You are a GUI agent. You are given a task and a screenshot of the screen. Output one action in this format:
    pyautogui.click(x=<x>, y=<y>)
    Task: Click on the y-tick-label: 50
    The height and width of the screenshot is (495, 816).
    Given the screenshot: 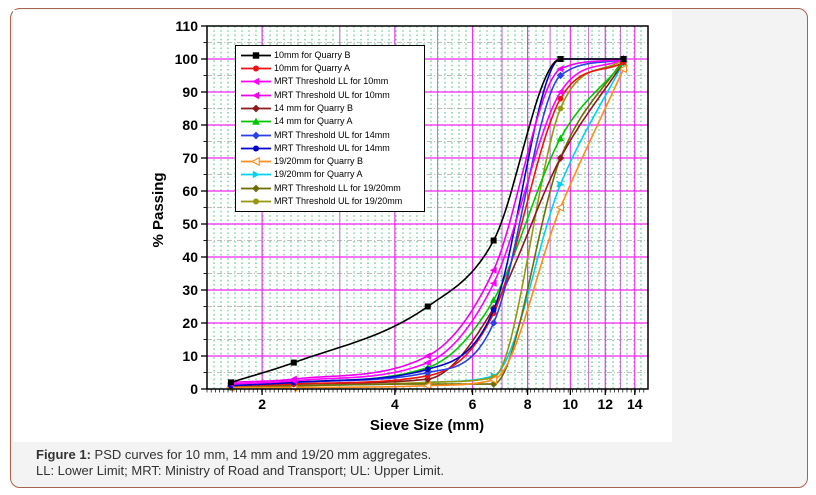 What is the action you would take?
    pyautogui.click(x=190, y=224)
    